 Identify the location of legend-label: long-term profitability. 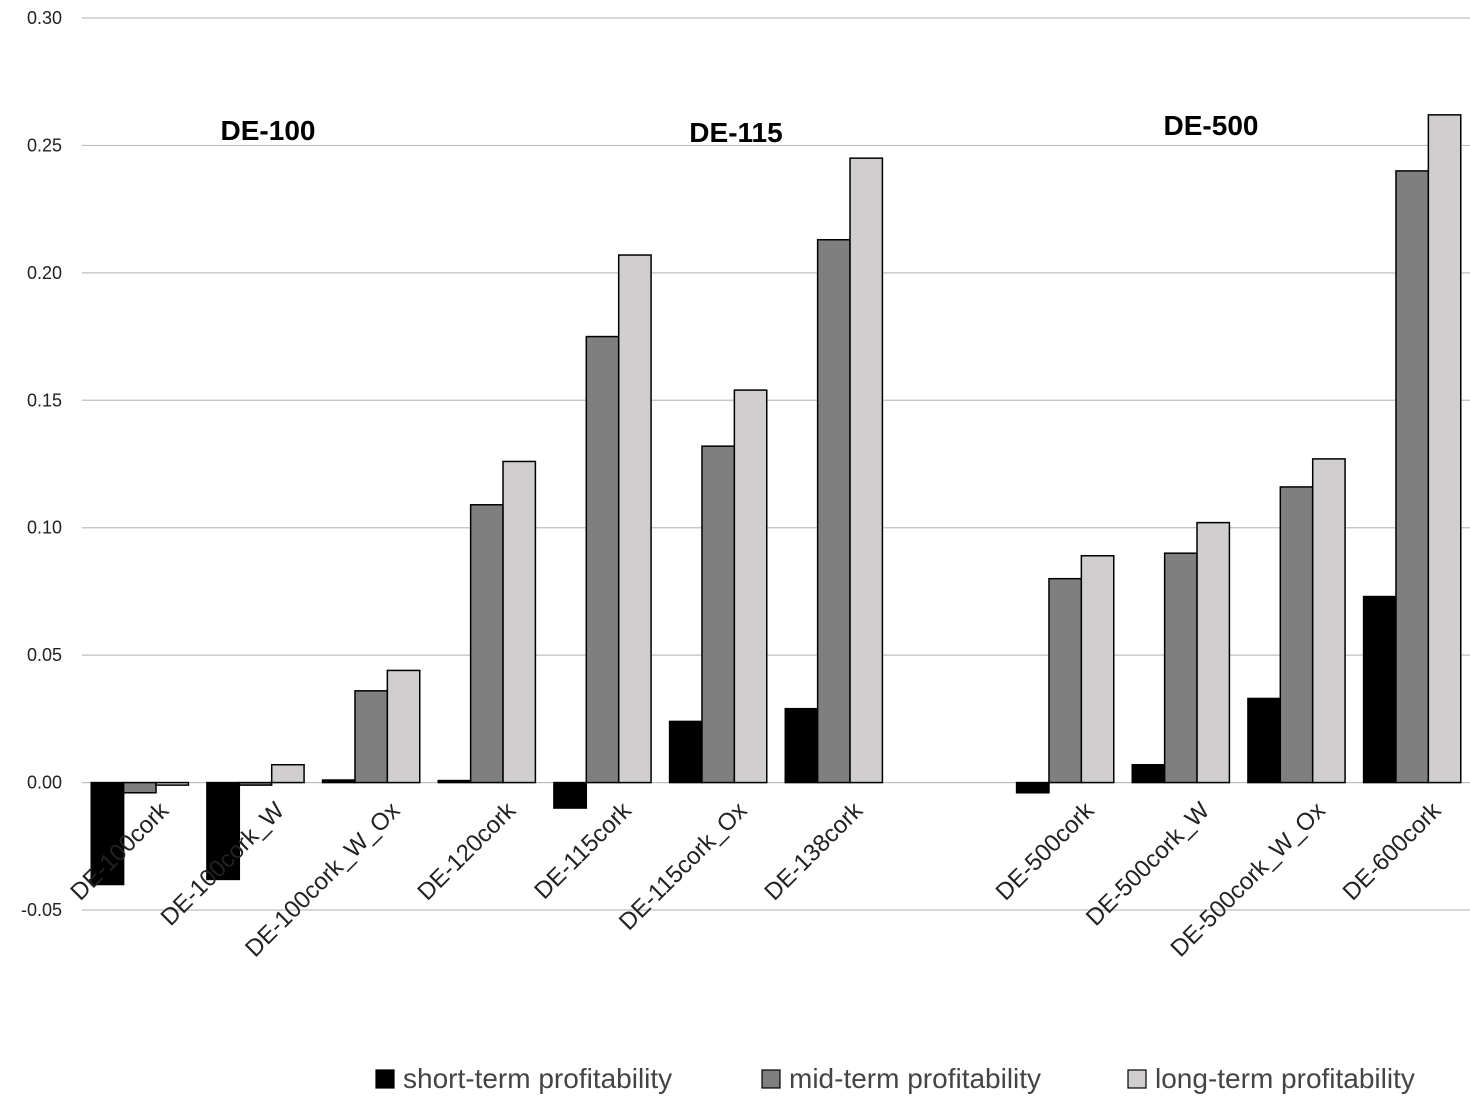
(1285, 1078).